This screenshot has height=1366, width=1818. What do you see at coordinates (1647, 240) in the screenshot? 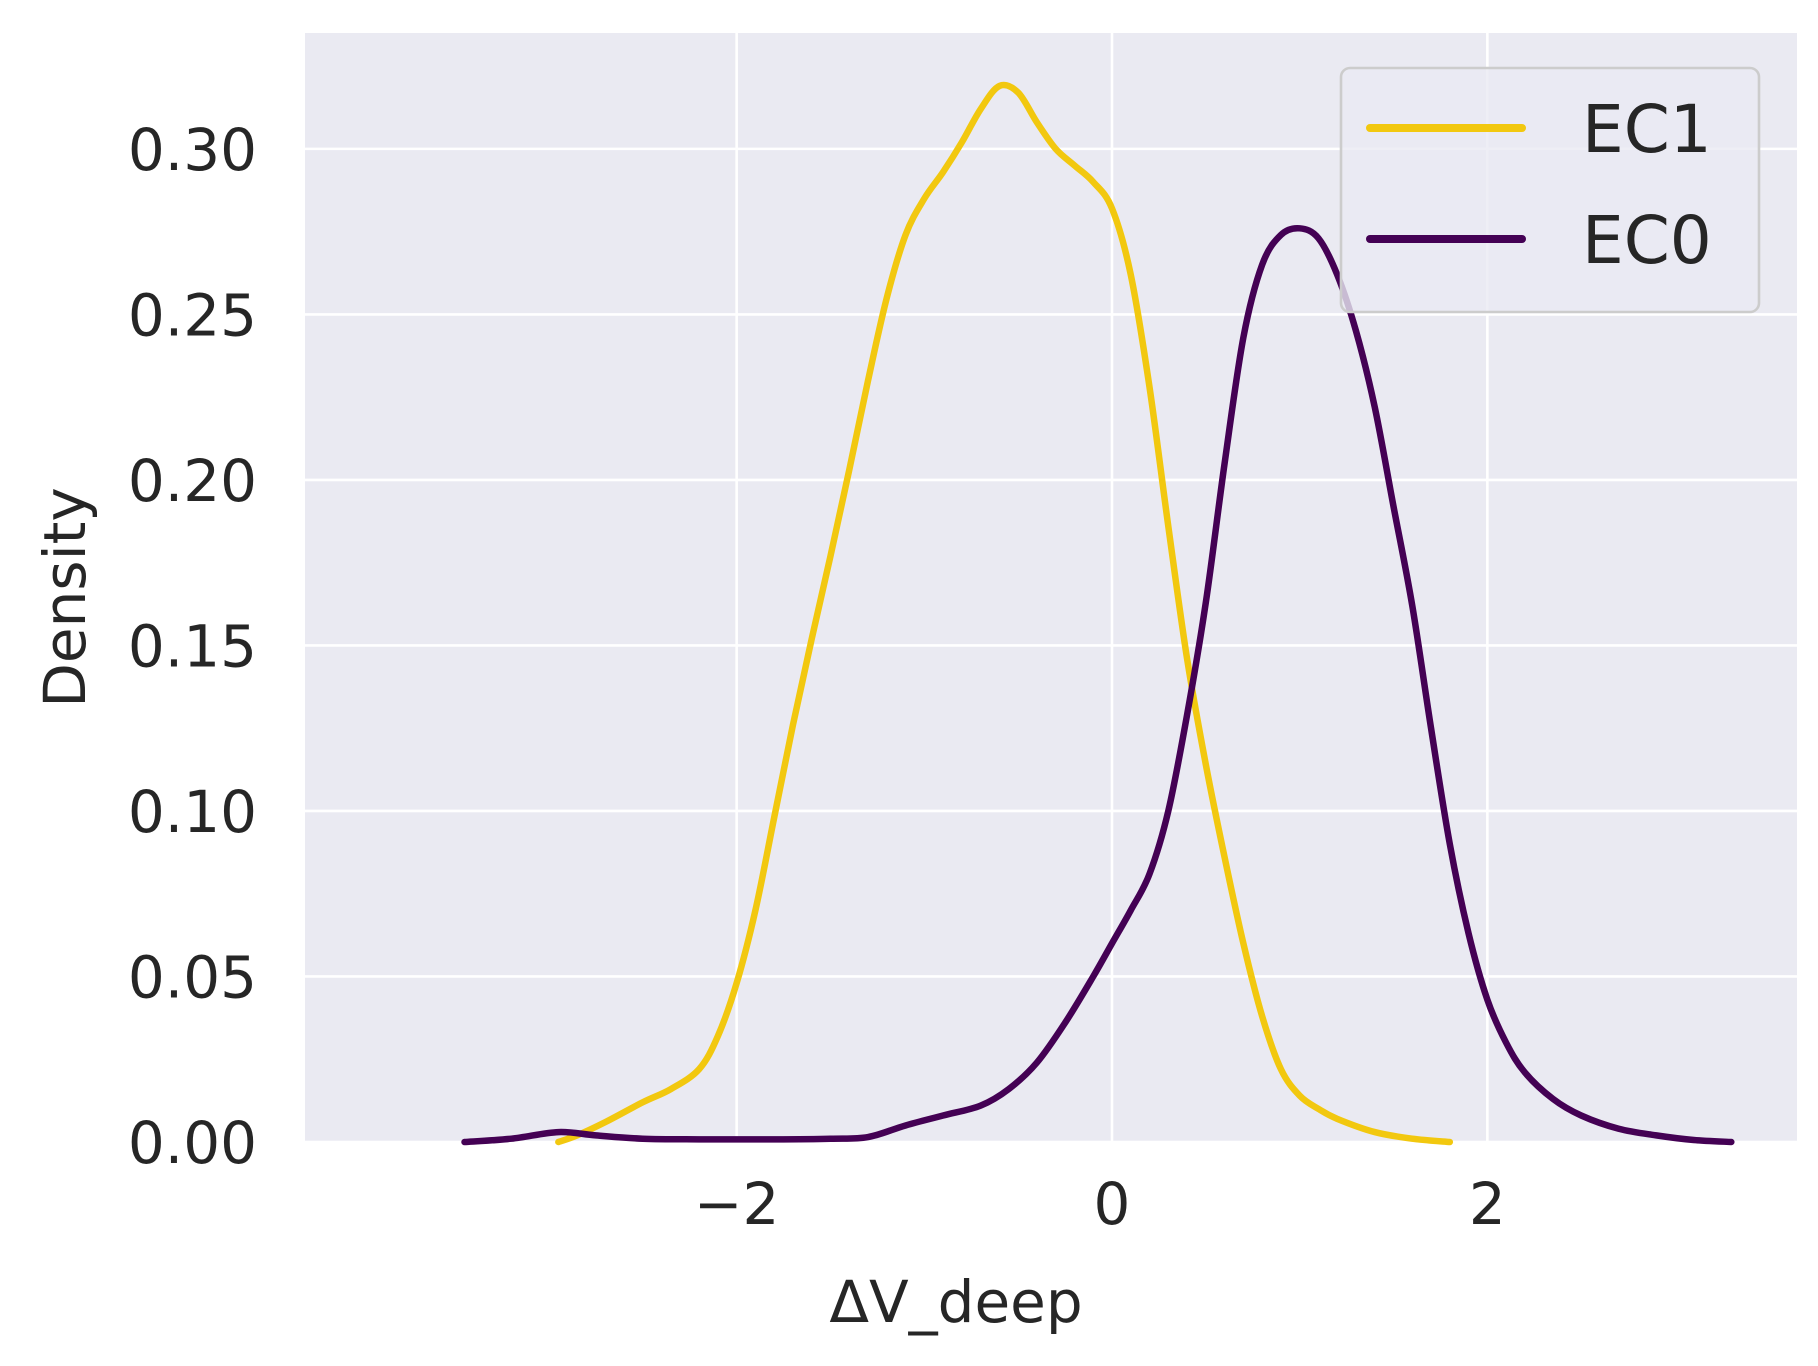
I see `legend-label-ec0: EC0` at bounding box center [1647, 240].